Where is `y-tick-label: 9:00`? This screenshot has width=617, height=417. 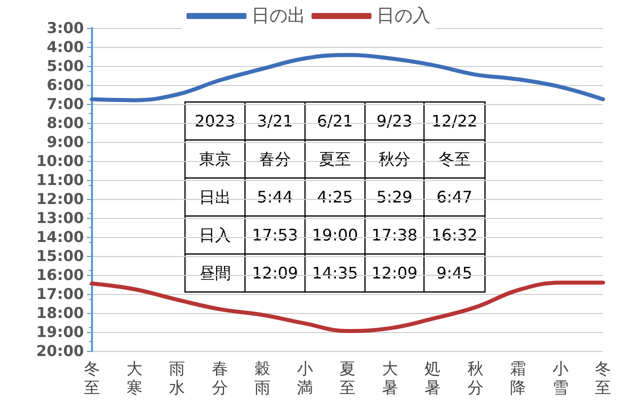 y-tick-label: 9:00 is located at coordinates (65, 142).